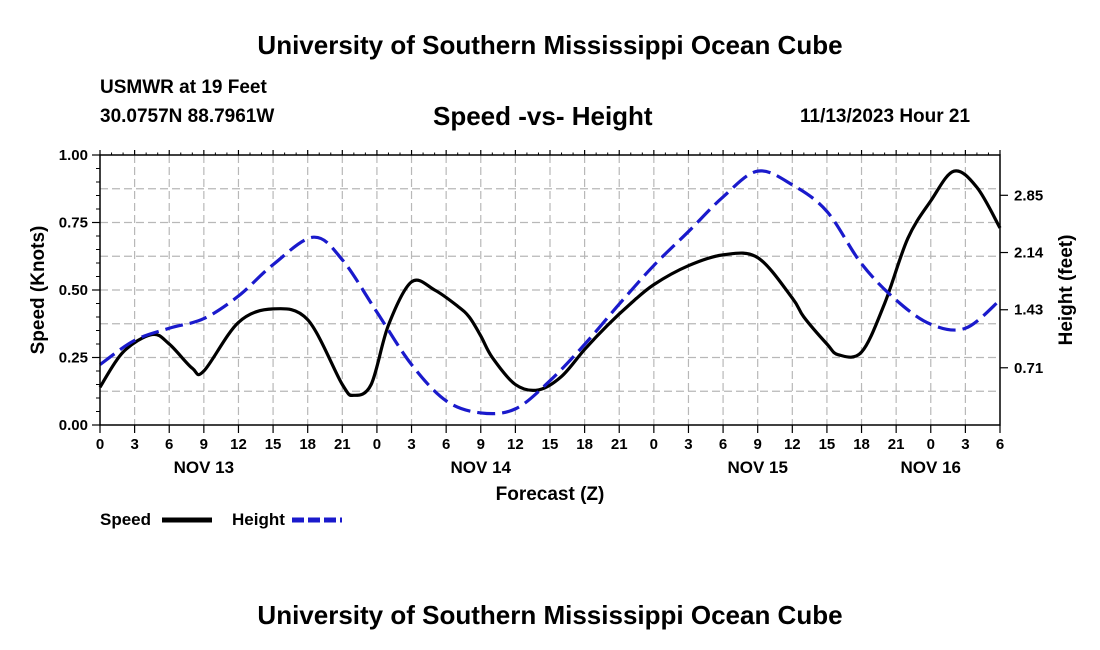 This screenshot has height=650, width=1100. Describe the element at coordinates (126, 519) in the screenshot. I see `legend-speed-label: Speed` at that location.